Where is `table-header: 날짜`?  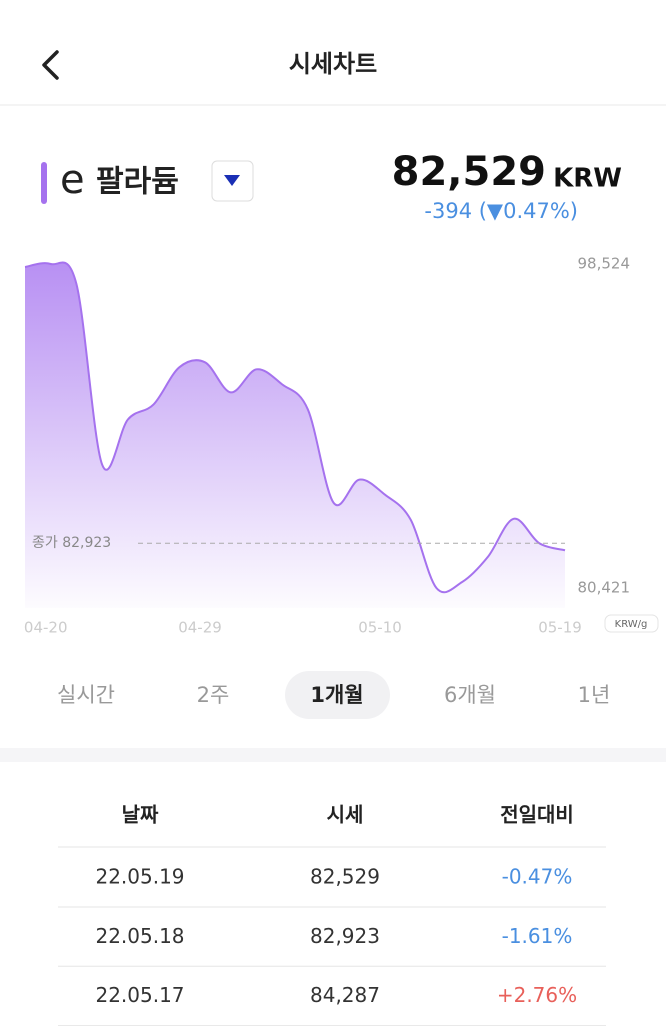
table-header: 날짜 is located at coordinates (140, 815).